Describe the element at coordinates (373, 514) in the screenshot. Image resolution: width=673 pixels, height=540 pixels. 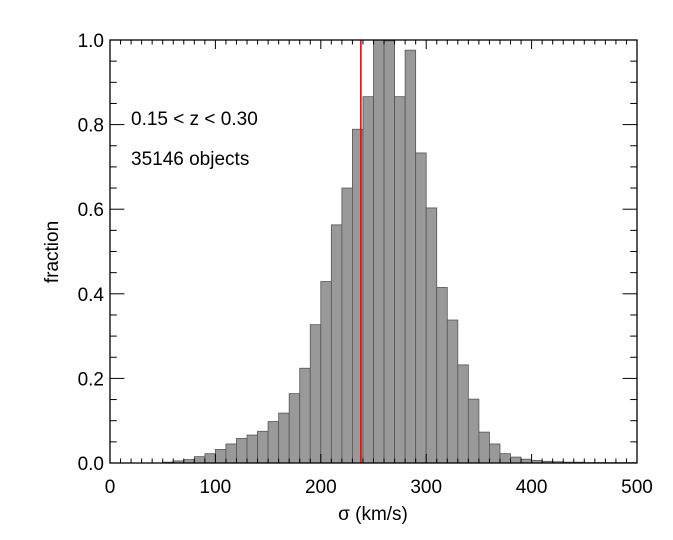
I see `x-axis-title: σ (km/s)` at that location.